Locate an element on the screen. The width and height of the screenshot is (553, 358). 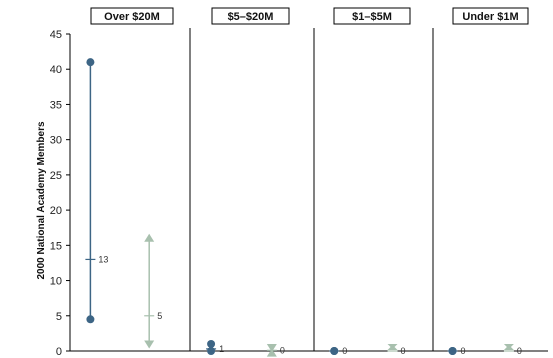
panel-title: $1–$5M is located at coordinates (372, 17).